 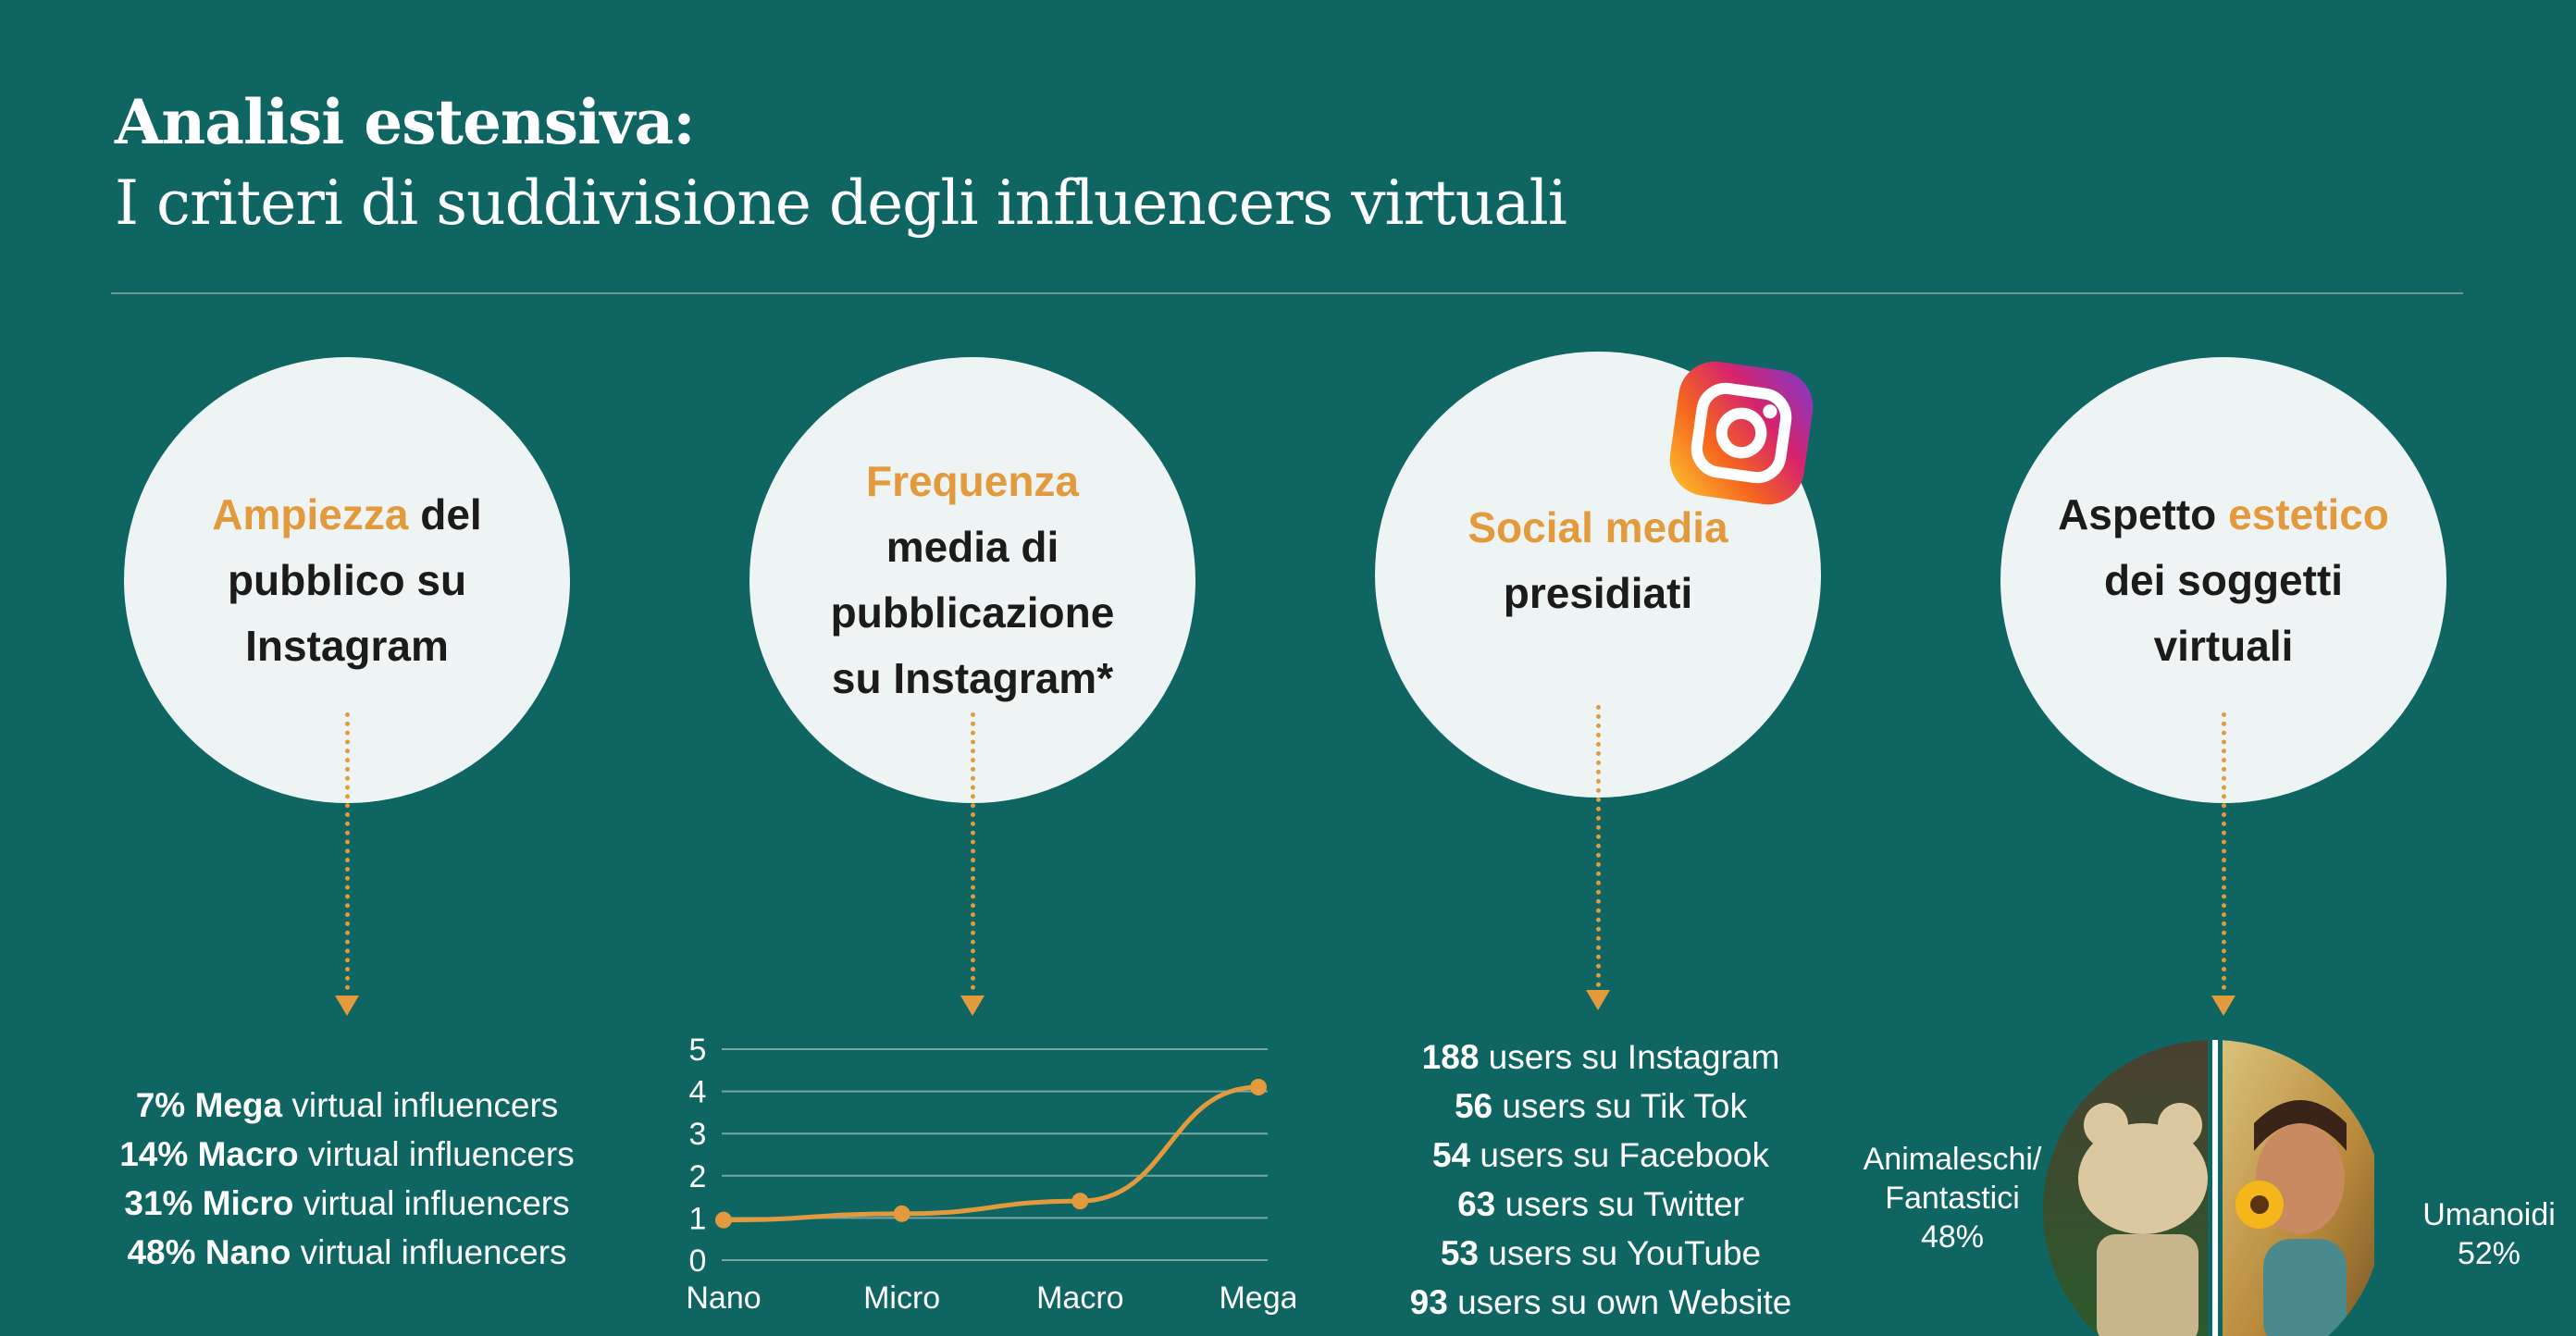 I want to click on page-title: Analisi estensiva:, so click(x=405, y=122).